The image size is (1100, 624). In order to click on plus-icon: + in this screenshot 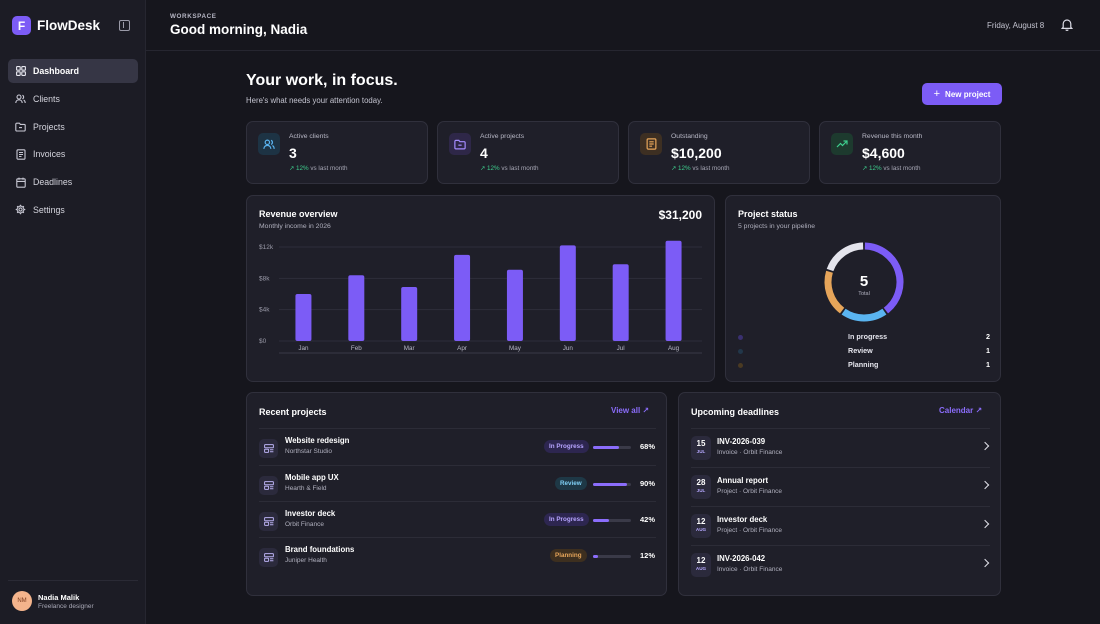, I will do `click(937, 94)`.